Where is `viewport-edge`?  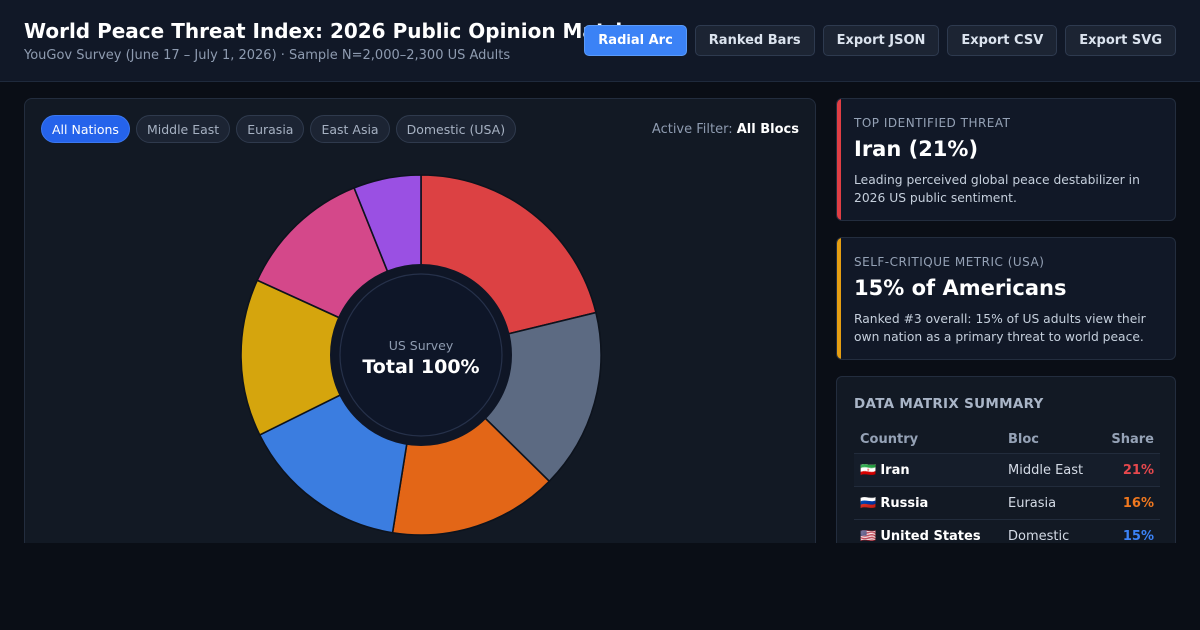
viewport-edge is located at coordinates (600, 586).